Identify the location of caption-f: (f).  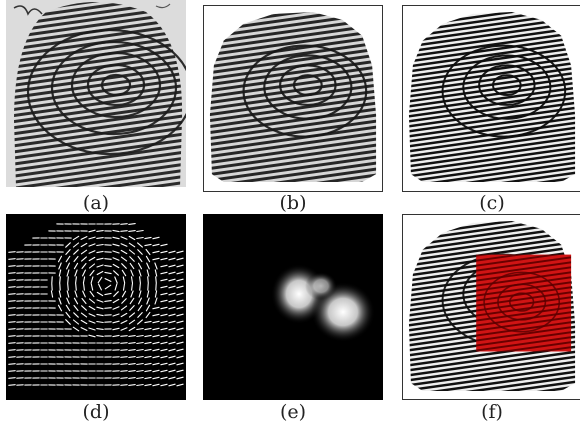
(491, 412).